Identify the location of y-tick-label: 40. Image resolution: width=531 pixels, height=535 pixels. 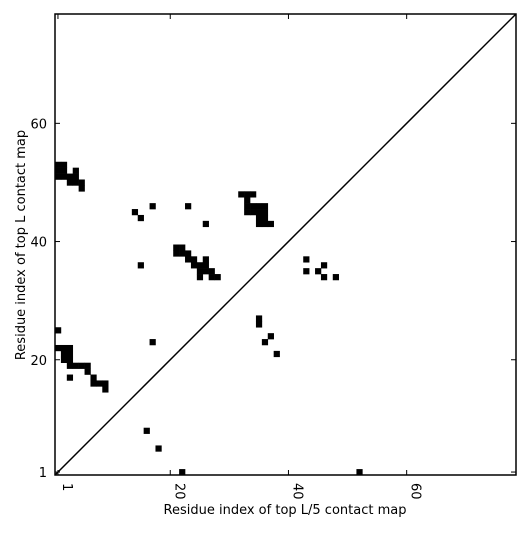
(38, 243).